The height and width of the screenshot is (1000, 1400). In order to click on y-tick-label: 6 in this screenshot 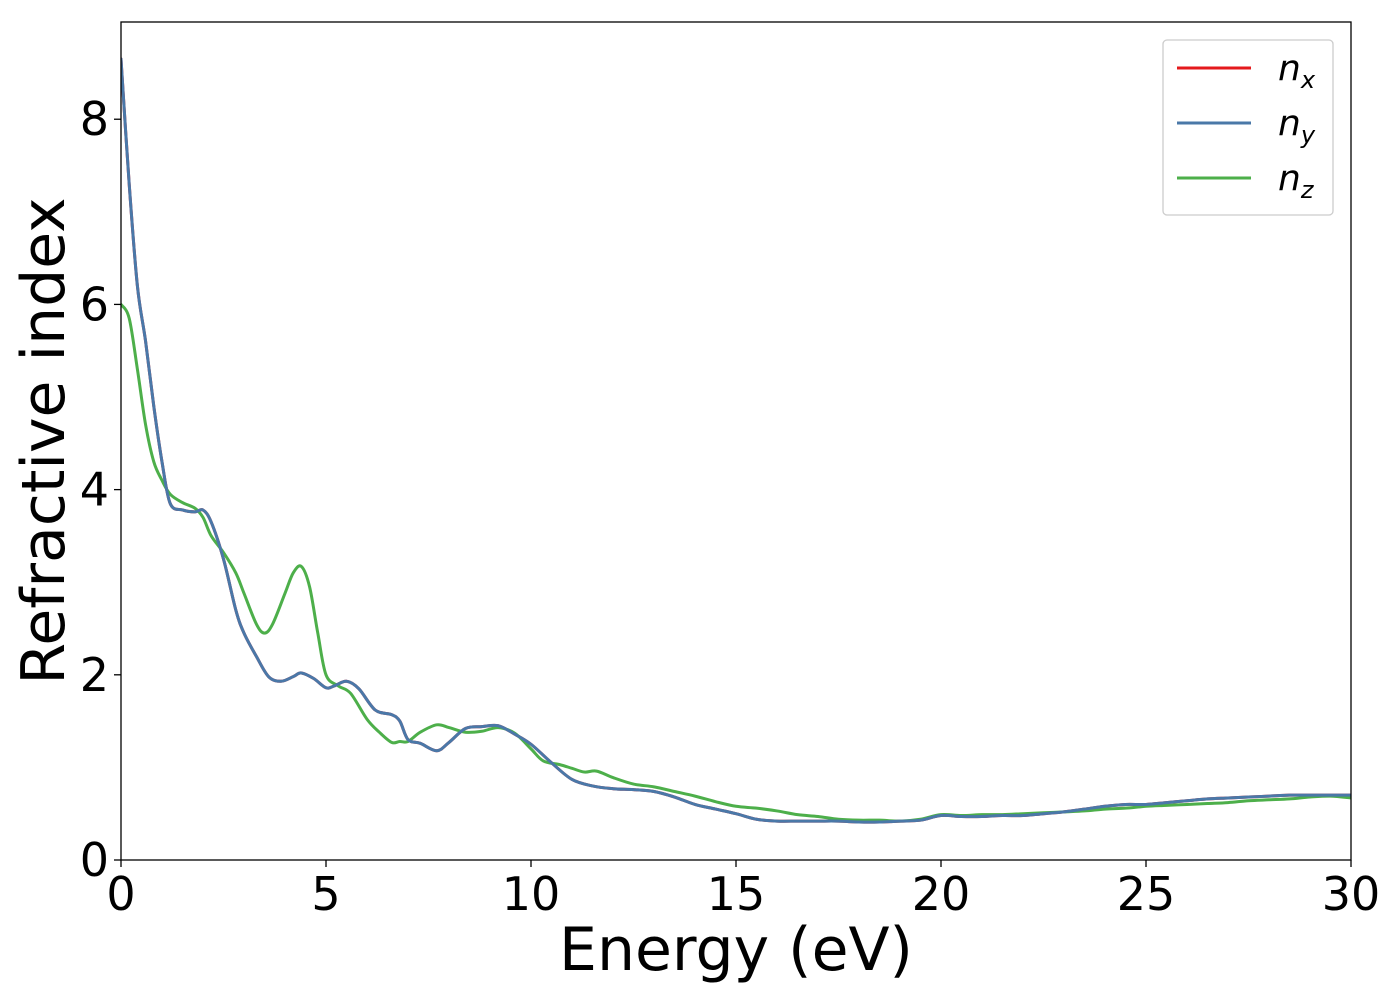, I will do `click(94, 304)`.